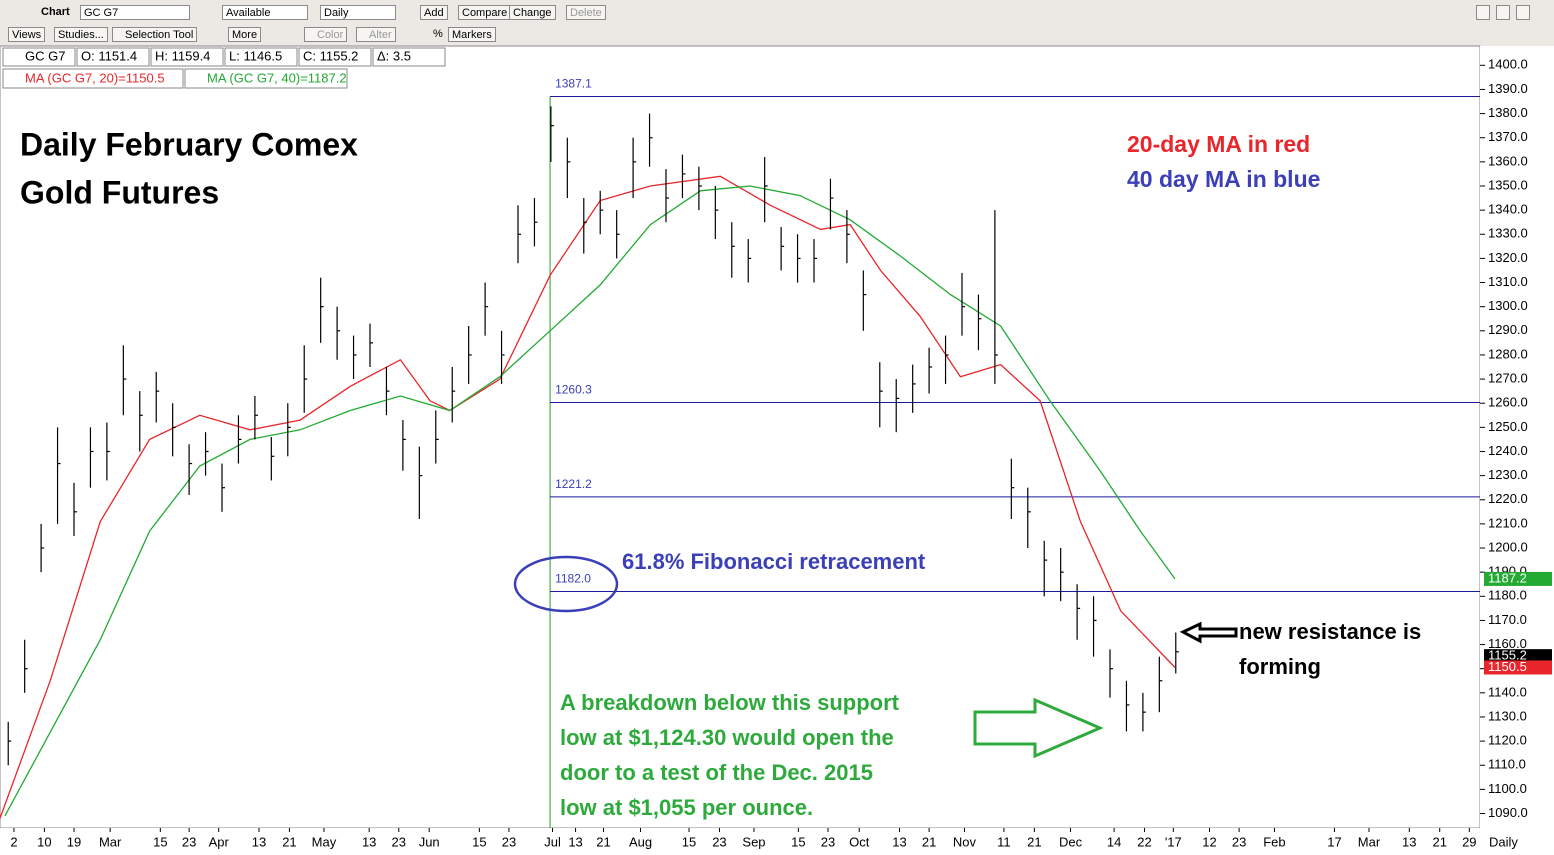 The width and height of the screenshot is (1554, 855). I want to click on quote-text: O: 1151.4, so click(109, 55).